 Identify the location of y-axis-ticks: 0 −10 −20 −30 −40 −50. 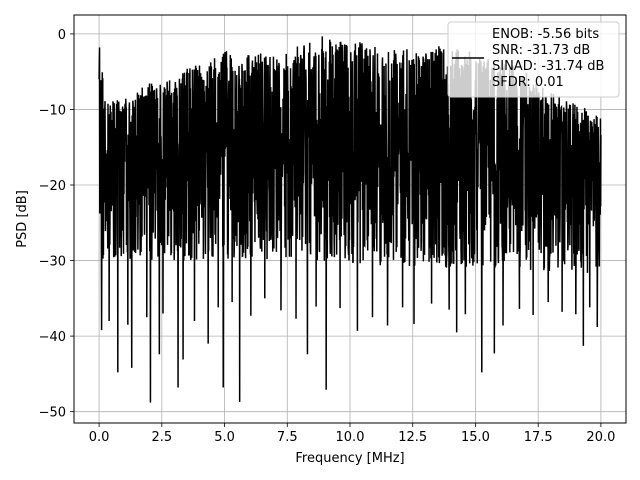
(56, 224).